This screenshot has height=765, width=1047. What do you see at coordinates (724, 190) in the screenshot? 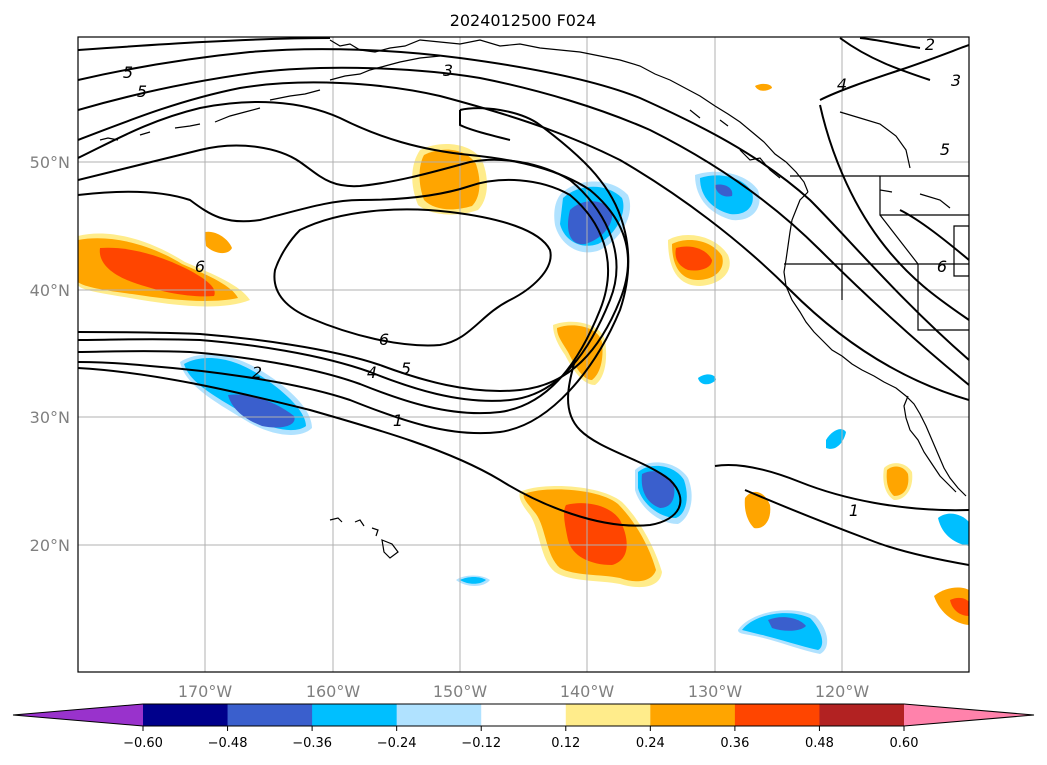
I see `anomaly-negative-130w` at bounding box center [724, 190].